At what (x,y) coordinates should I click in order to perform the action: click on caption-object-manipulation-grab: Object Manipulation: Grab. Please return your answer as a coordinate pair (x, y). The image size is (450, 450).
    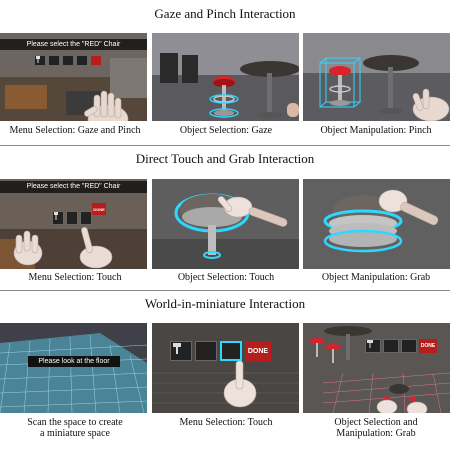
    Looking at the image, I should click on (376, 277).